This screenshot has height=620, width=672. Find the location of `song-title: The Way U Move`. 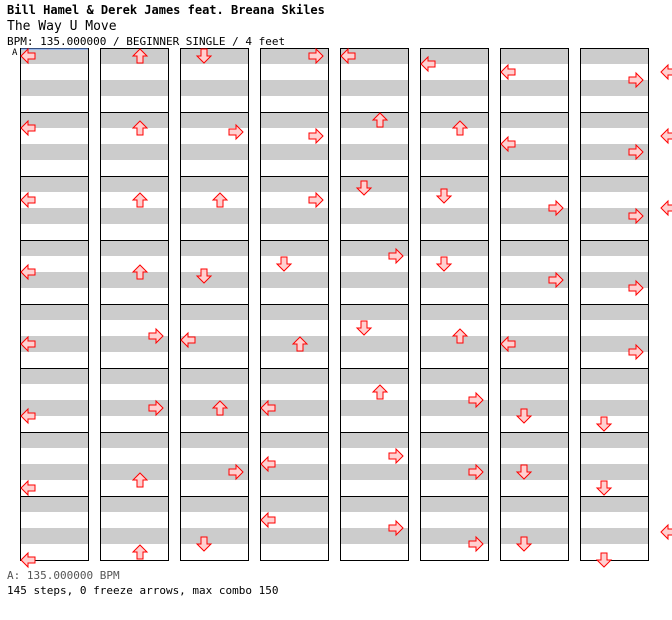

song-title: The Way U Move is located at coordinates (62, 26).